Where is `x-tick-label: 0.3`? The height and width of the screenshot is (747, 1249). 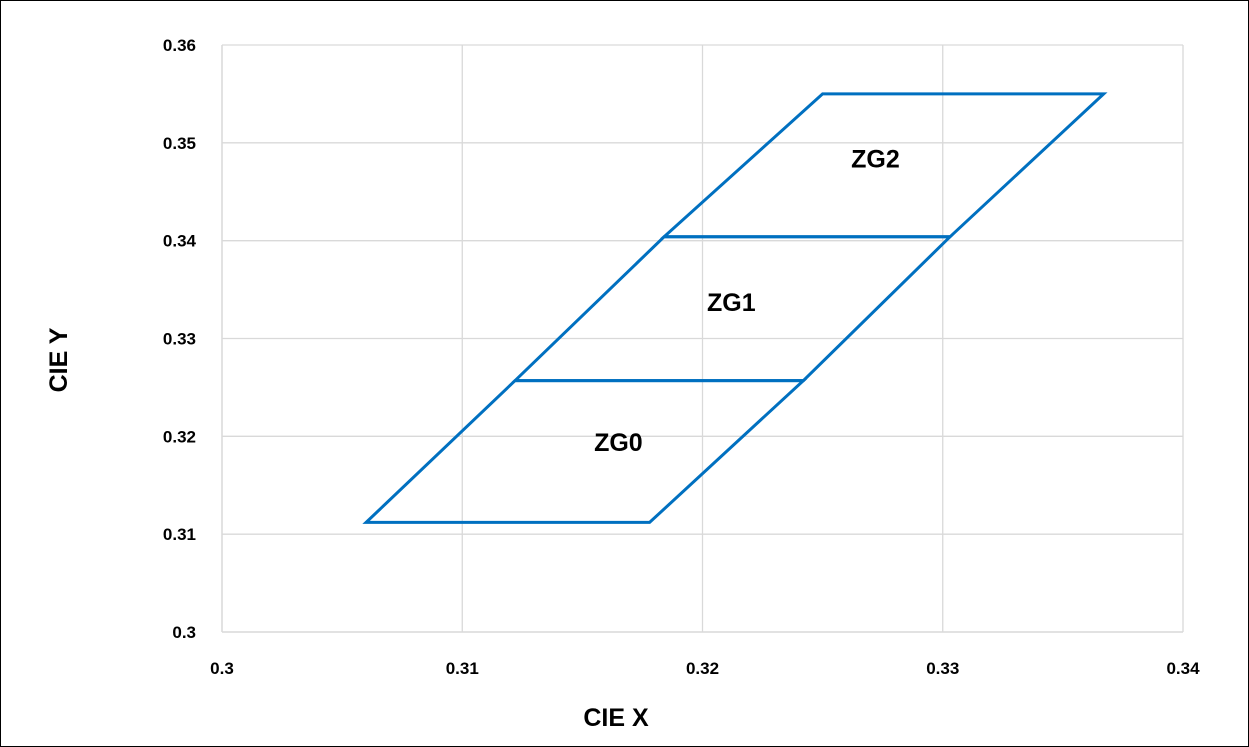 x-tick-label: 0.3 is located at coordinates (222, 668).